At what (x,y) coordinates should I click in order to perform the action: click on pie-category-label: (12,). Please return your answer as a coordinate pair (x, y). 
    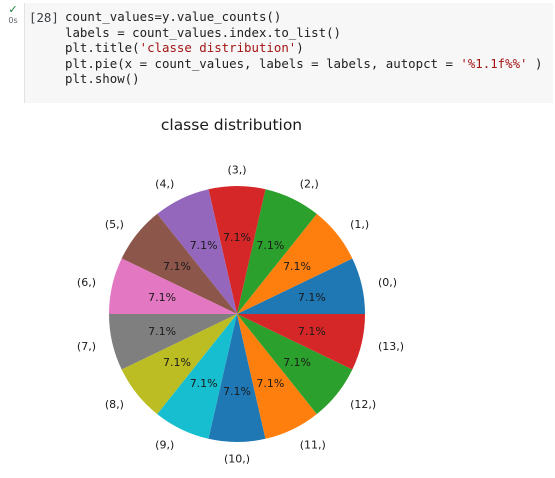
    Looking at the image, I should click on (363, 404).